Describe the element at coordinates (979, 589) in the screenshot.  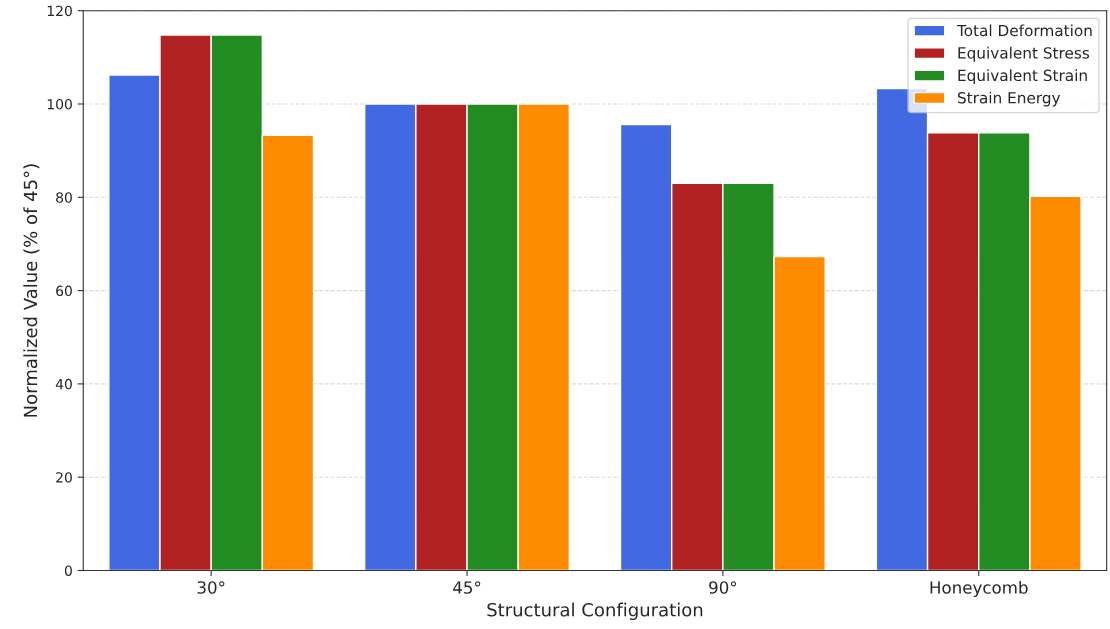
I see `x-tick-label: Honeycomb` at that location.